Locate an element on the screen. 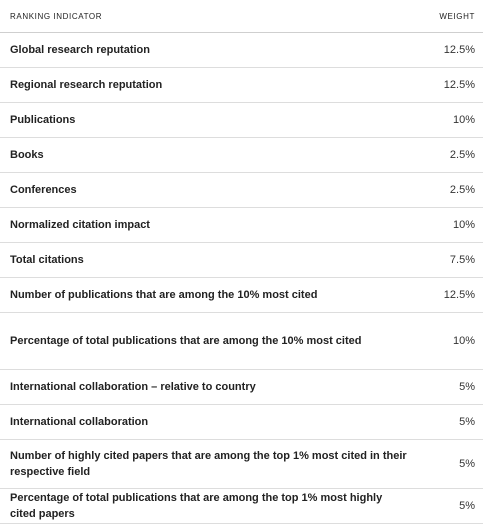  indicator-label: Normalized citation impact is located at coordinates (80, 225).